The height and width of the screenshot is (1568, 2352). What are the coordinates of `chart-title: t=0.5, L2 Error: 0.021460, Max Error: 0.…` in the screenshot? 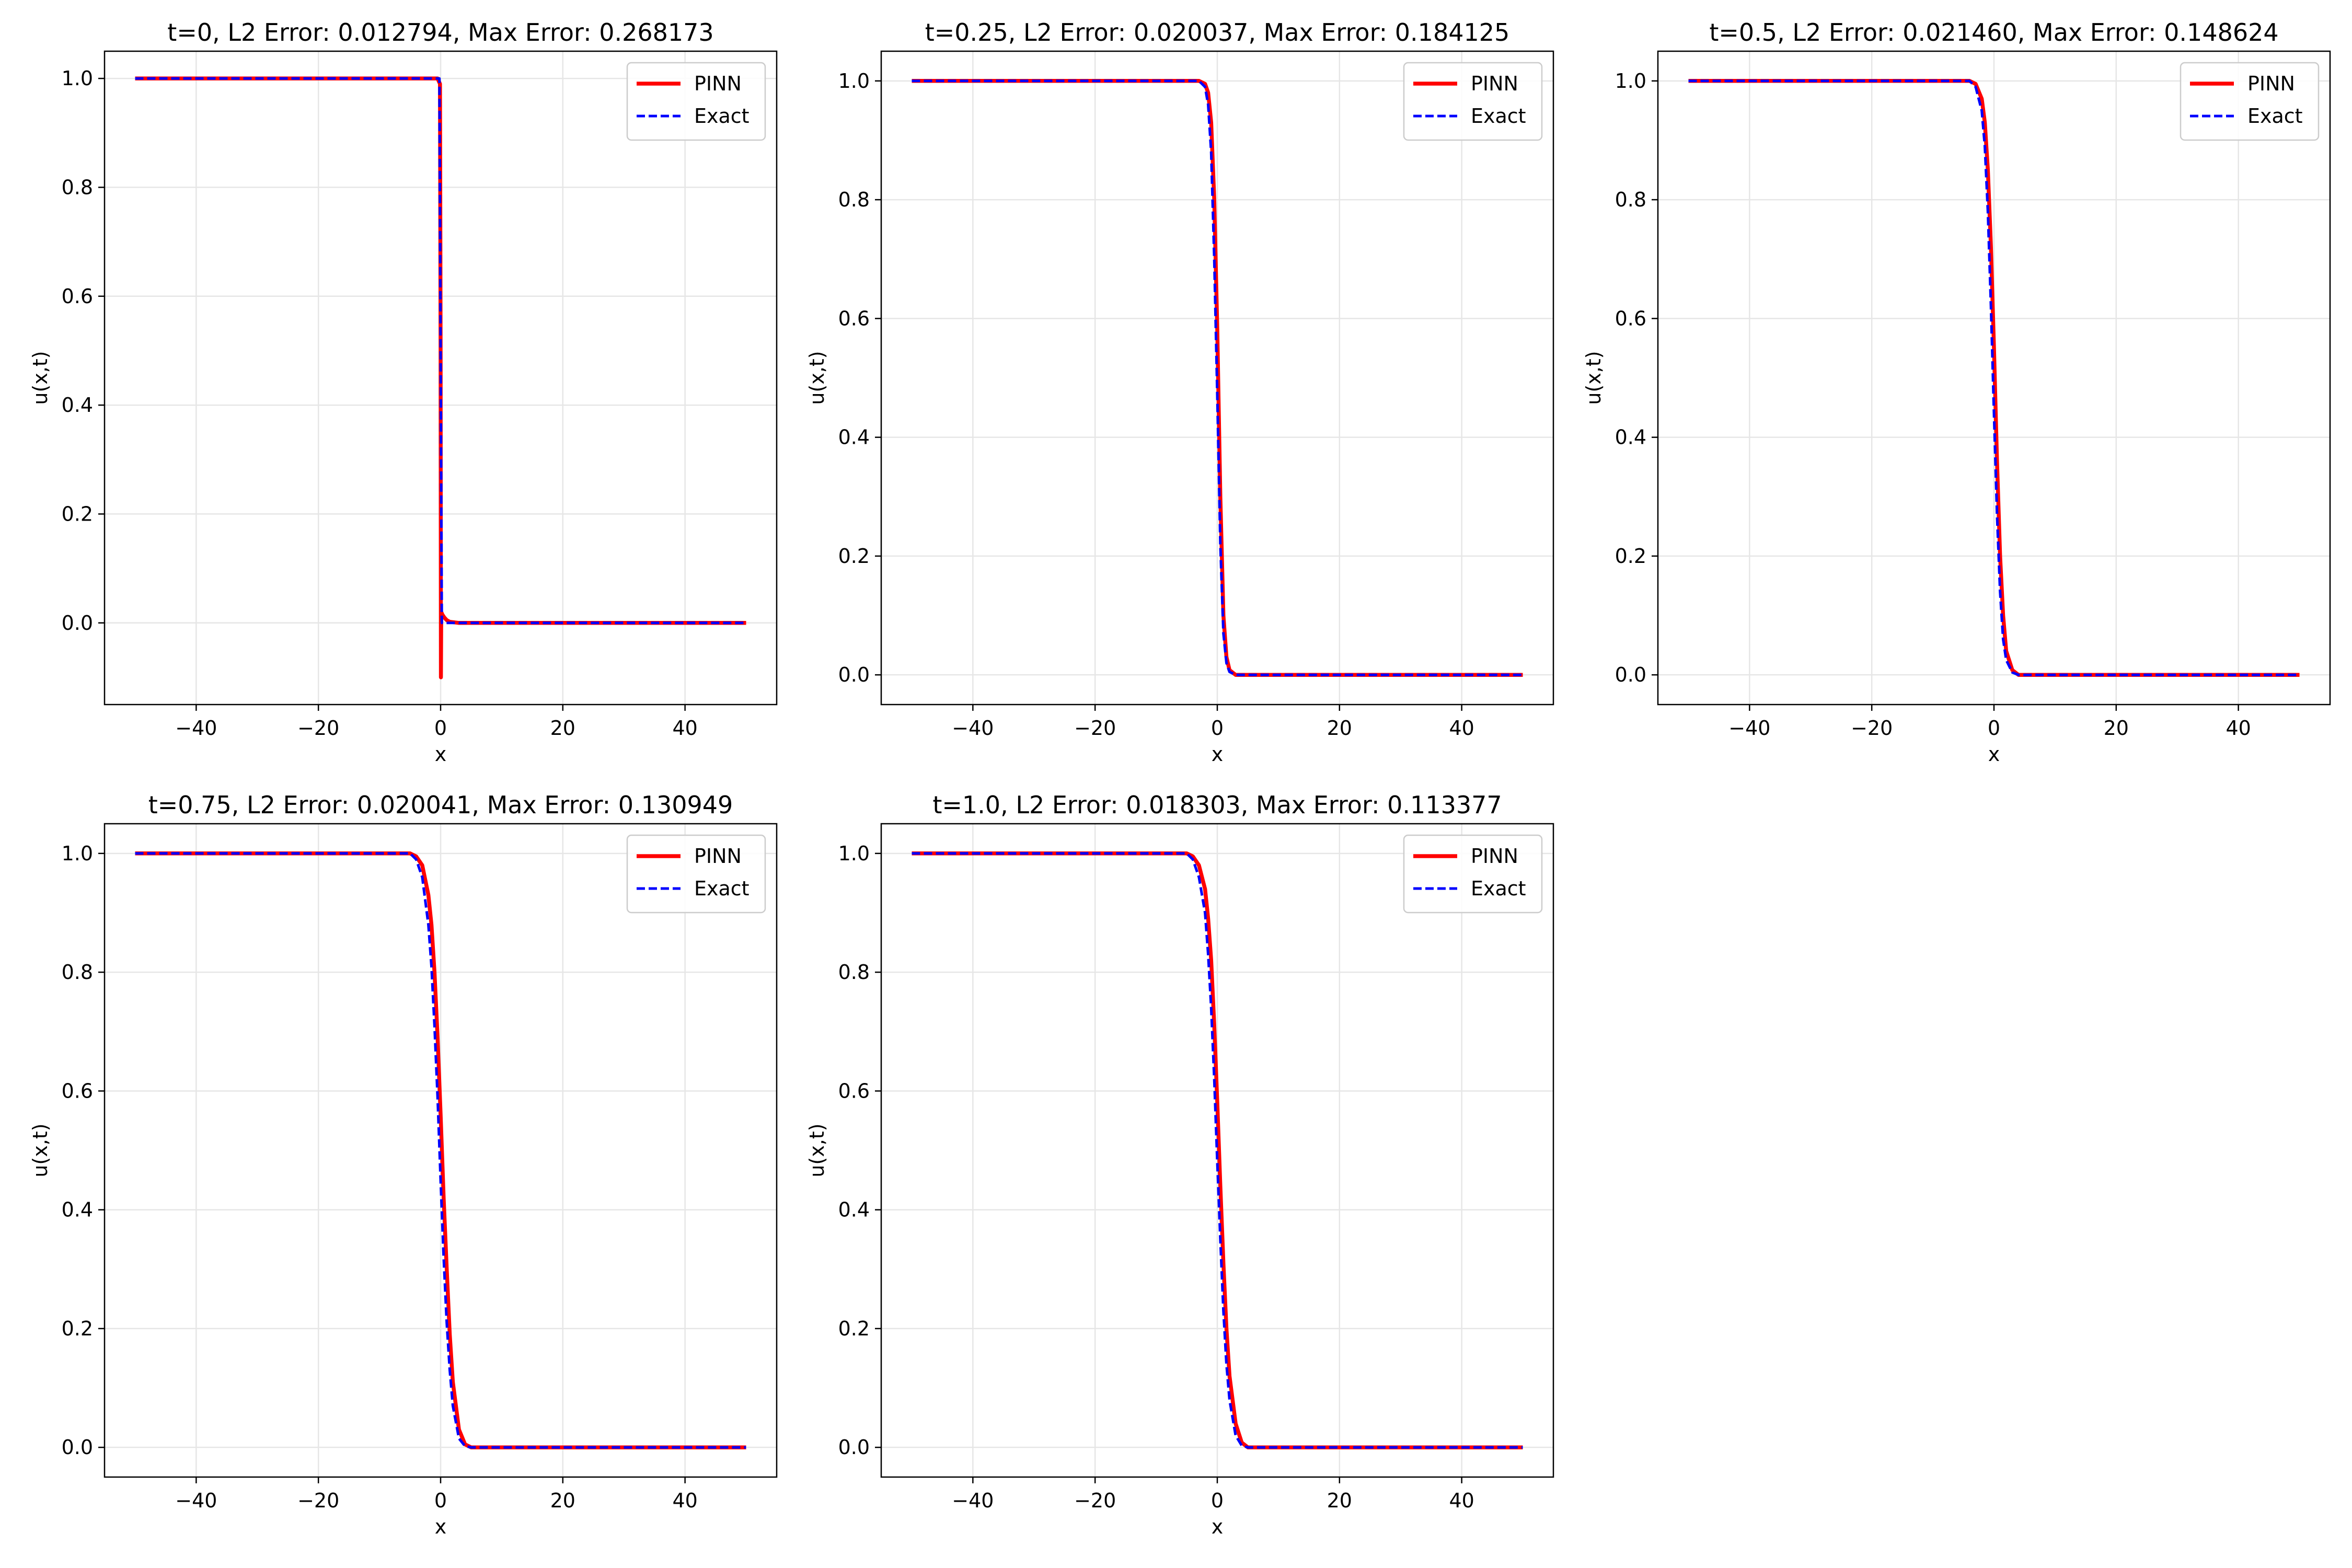 It's located at (1993, 32).